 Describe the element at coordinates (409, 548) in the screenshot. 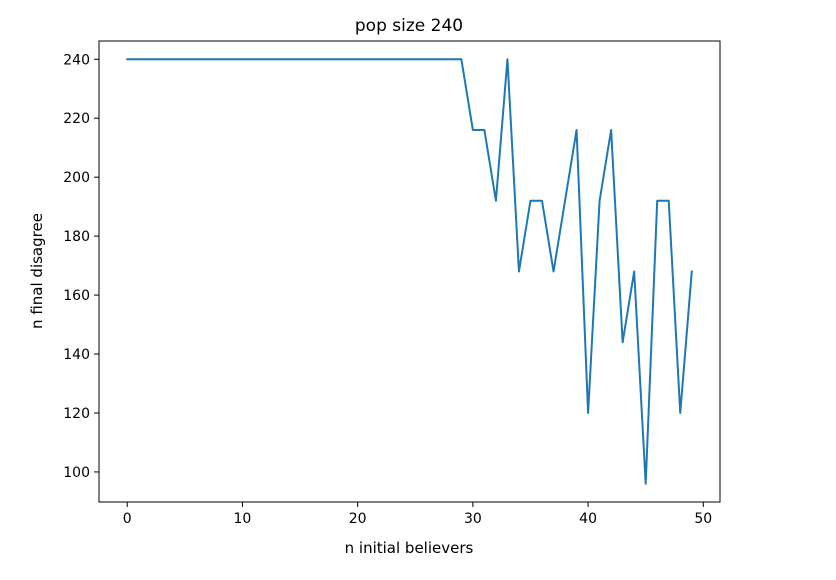

I see `x-axis-label: n initial believers` at that location.